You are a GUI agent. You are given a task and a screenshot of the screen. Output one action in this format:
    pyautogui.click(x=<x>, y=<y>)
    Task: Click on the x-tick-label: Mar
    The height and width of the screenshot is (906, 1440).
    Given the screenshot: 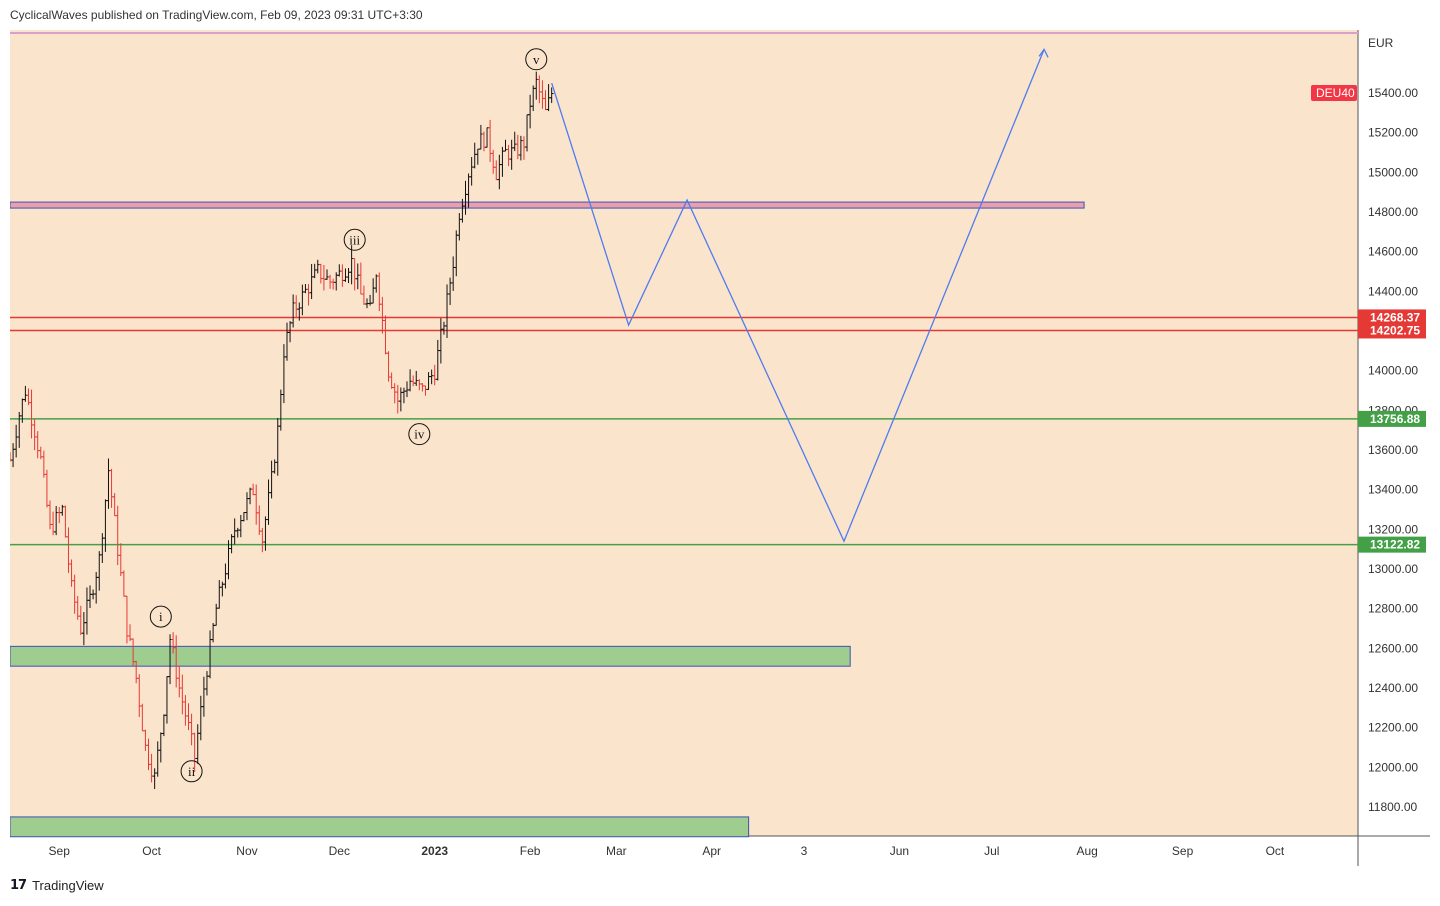 What is the action you would take?
    pyautogui.click(x=616, y=851)
    